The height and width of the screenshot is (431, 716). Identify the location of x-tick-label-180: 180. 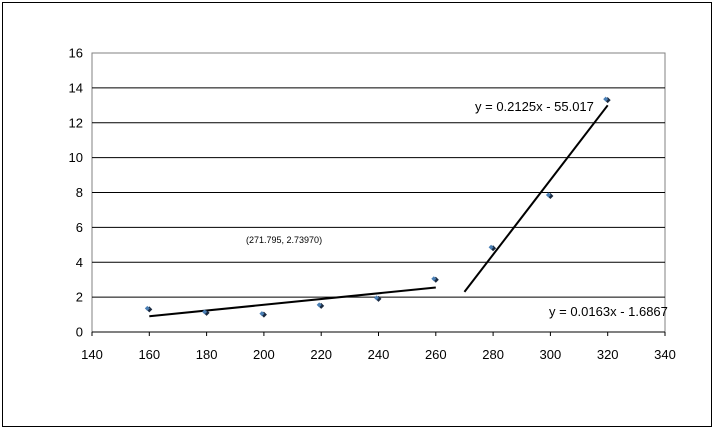
(207, 354).